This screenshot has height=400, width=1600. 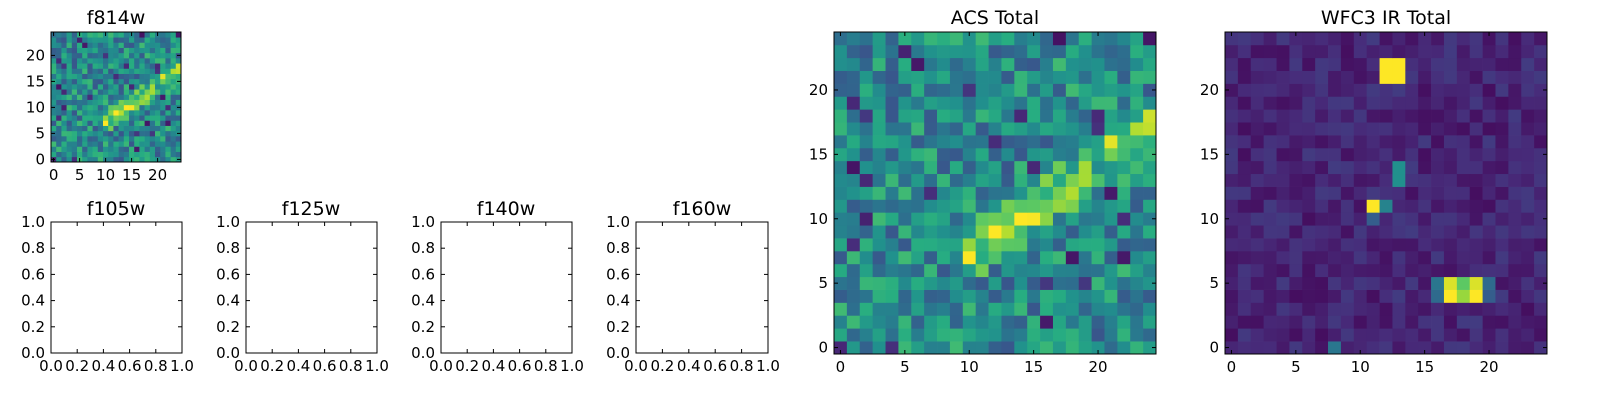 What do you see at coordinates (228, 301) in the screenshot?
I see `y-tick-label: 0.4` at bounding box center [228, 301].